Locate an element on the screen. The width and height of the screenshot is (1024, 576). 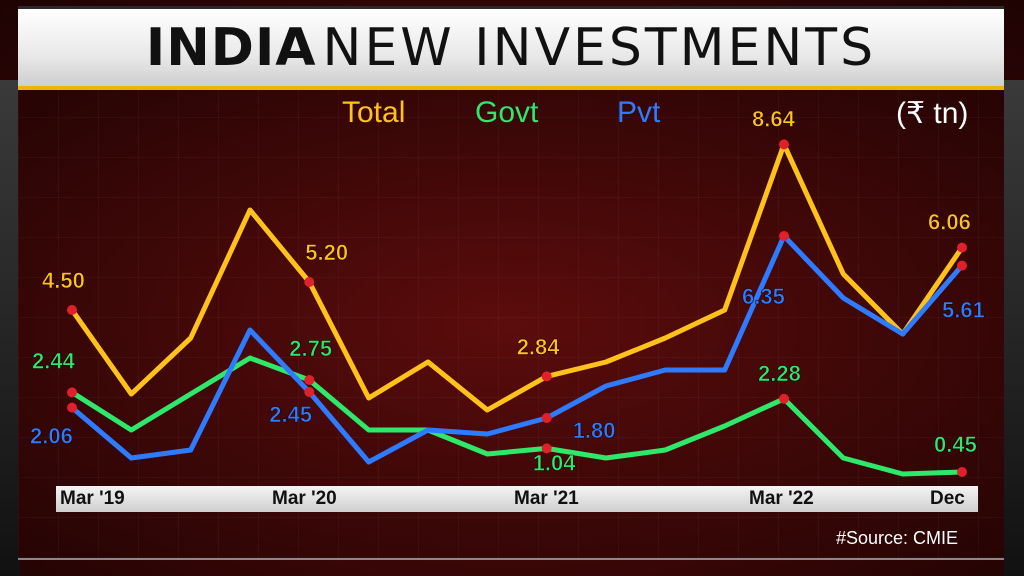
right-edge-decoration is located at coordinates (1014, 328).